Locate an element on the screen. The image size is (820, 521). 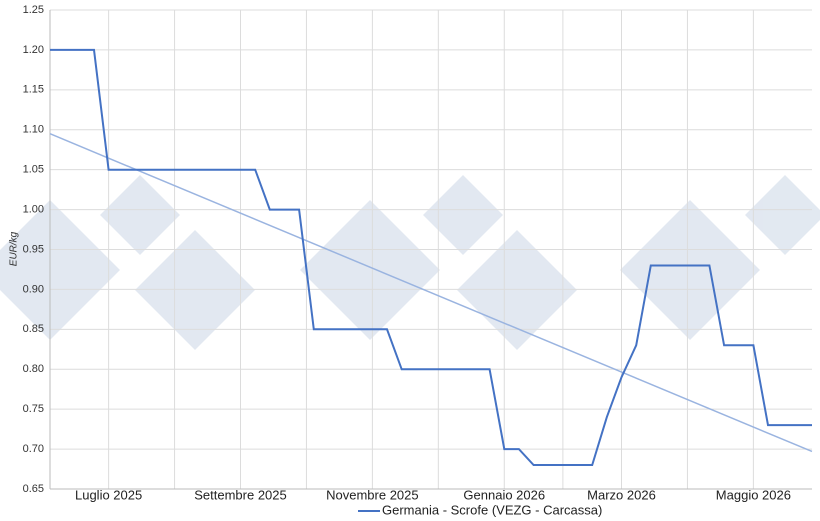
y-tick-label: 0.80 is located at coordinates (33, 369).